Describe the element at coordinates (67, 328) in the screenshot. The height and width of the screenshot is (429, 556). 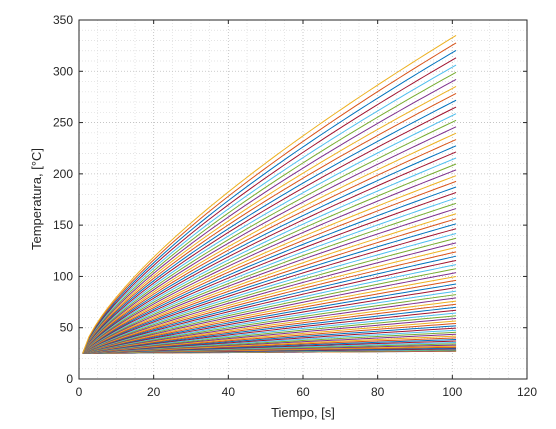
I see `y-tick-label: 50` at that location.